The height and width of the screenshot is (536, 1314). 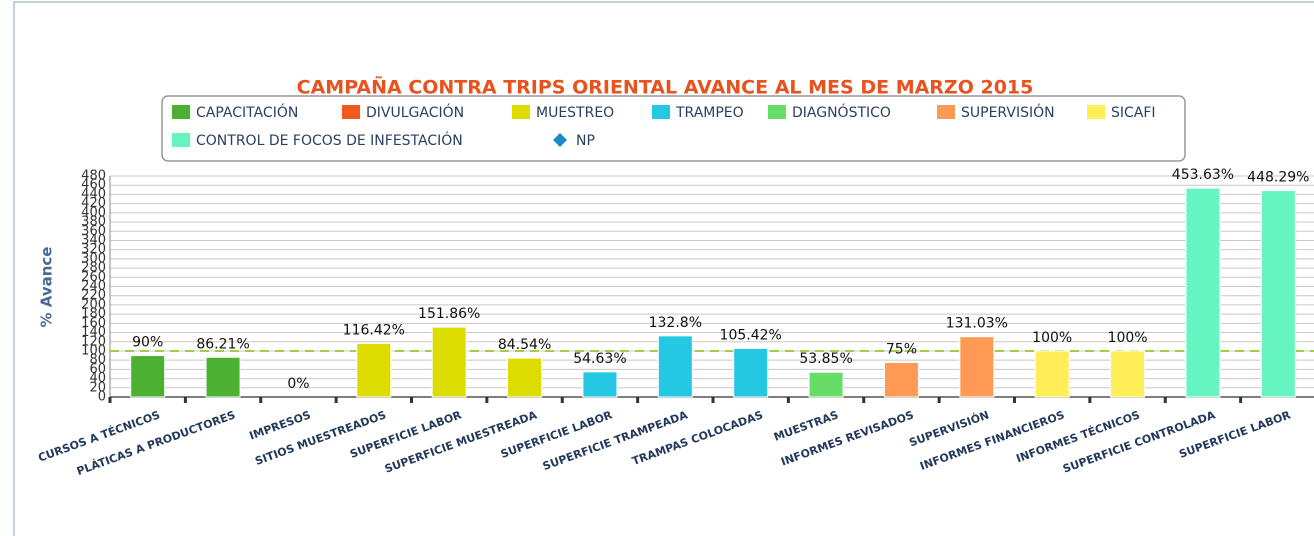 I want to click on y-tick-label: 440, so click(x=93, y=194).